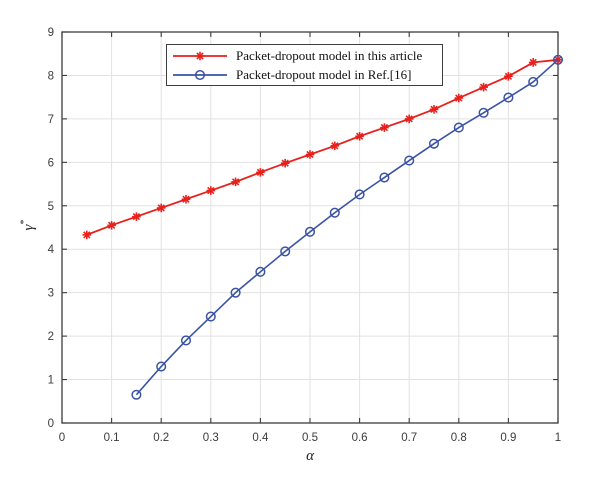 The height and width of the screenshot is (478, 600). I want to click on legend-item-ref16: Packet-dropout model in Ref.[16], so click(304, 74).